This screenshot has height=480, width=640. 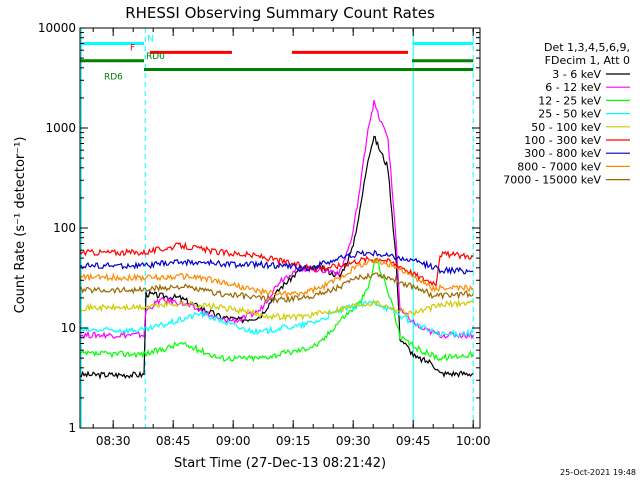 I want to click on legend-label-0: 3 - 6 keV, so click(x=576, y=74).